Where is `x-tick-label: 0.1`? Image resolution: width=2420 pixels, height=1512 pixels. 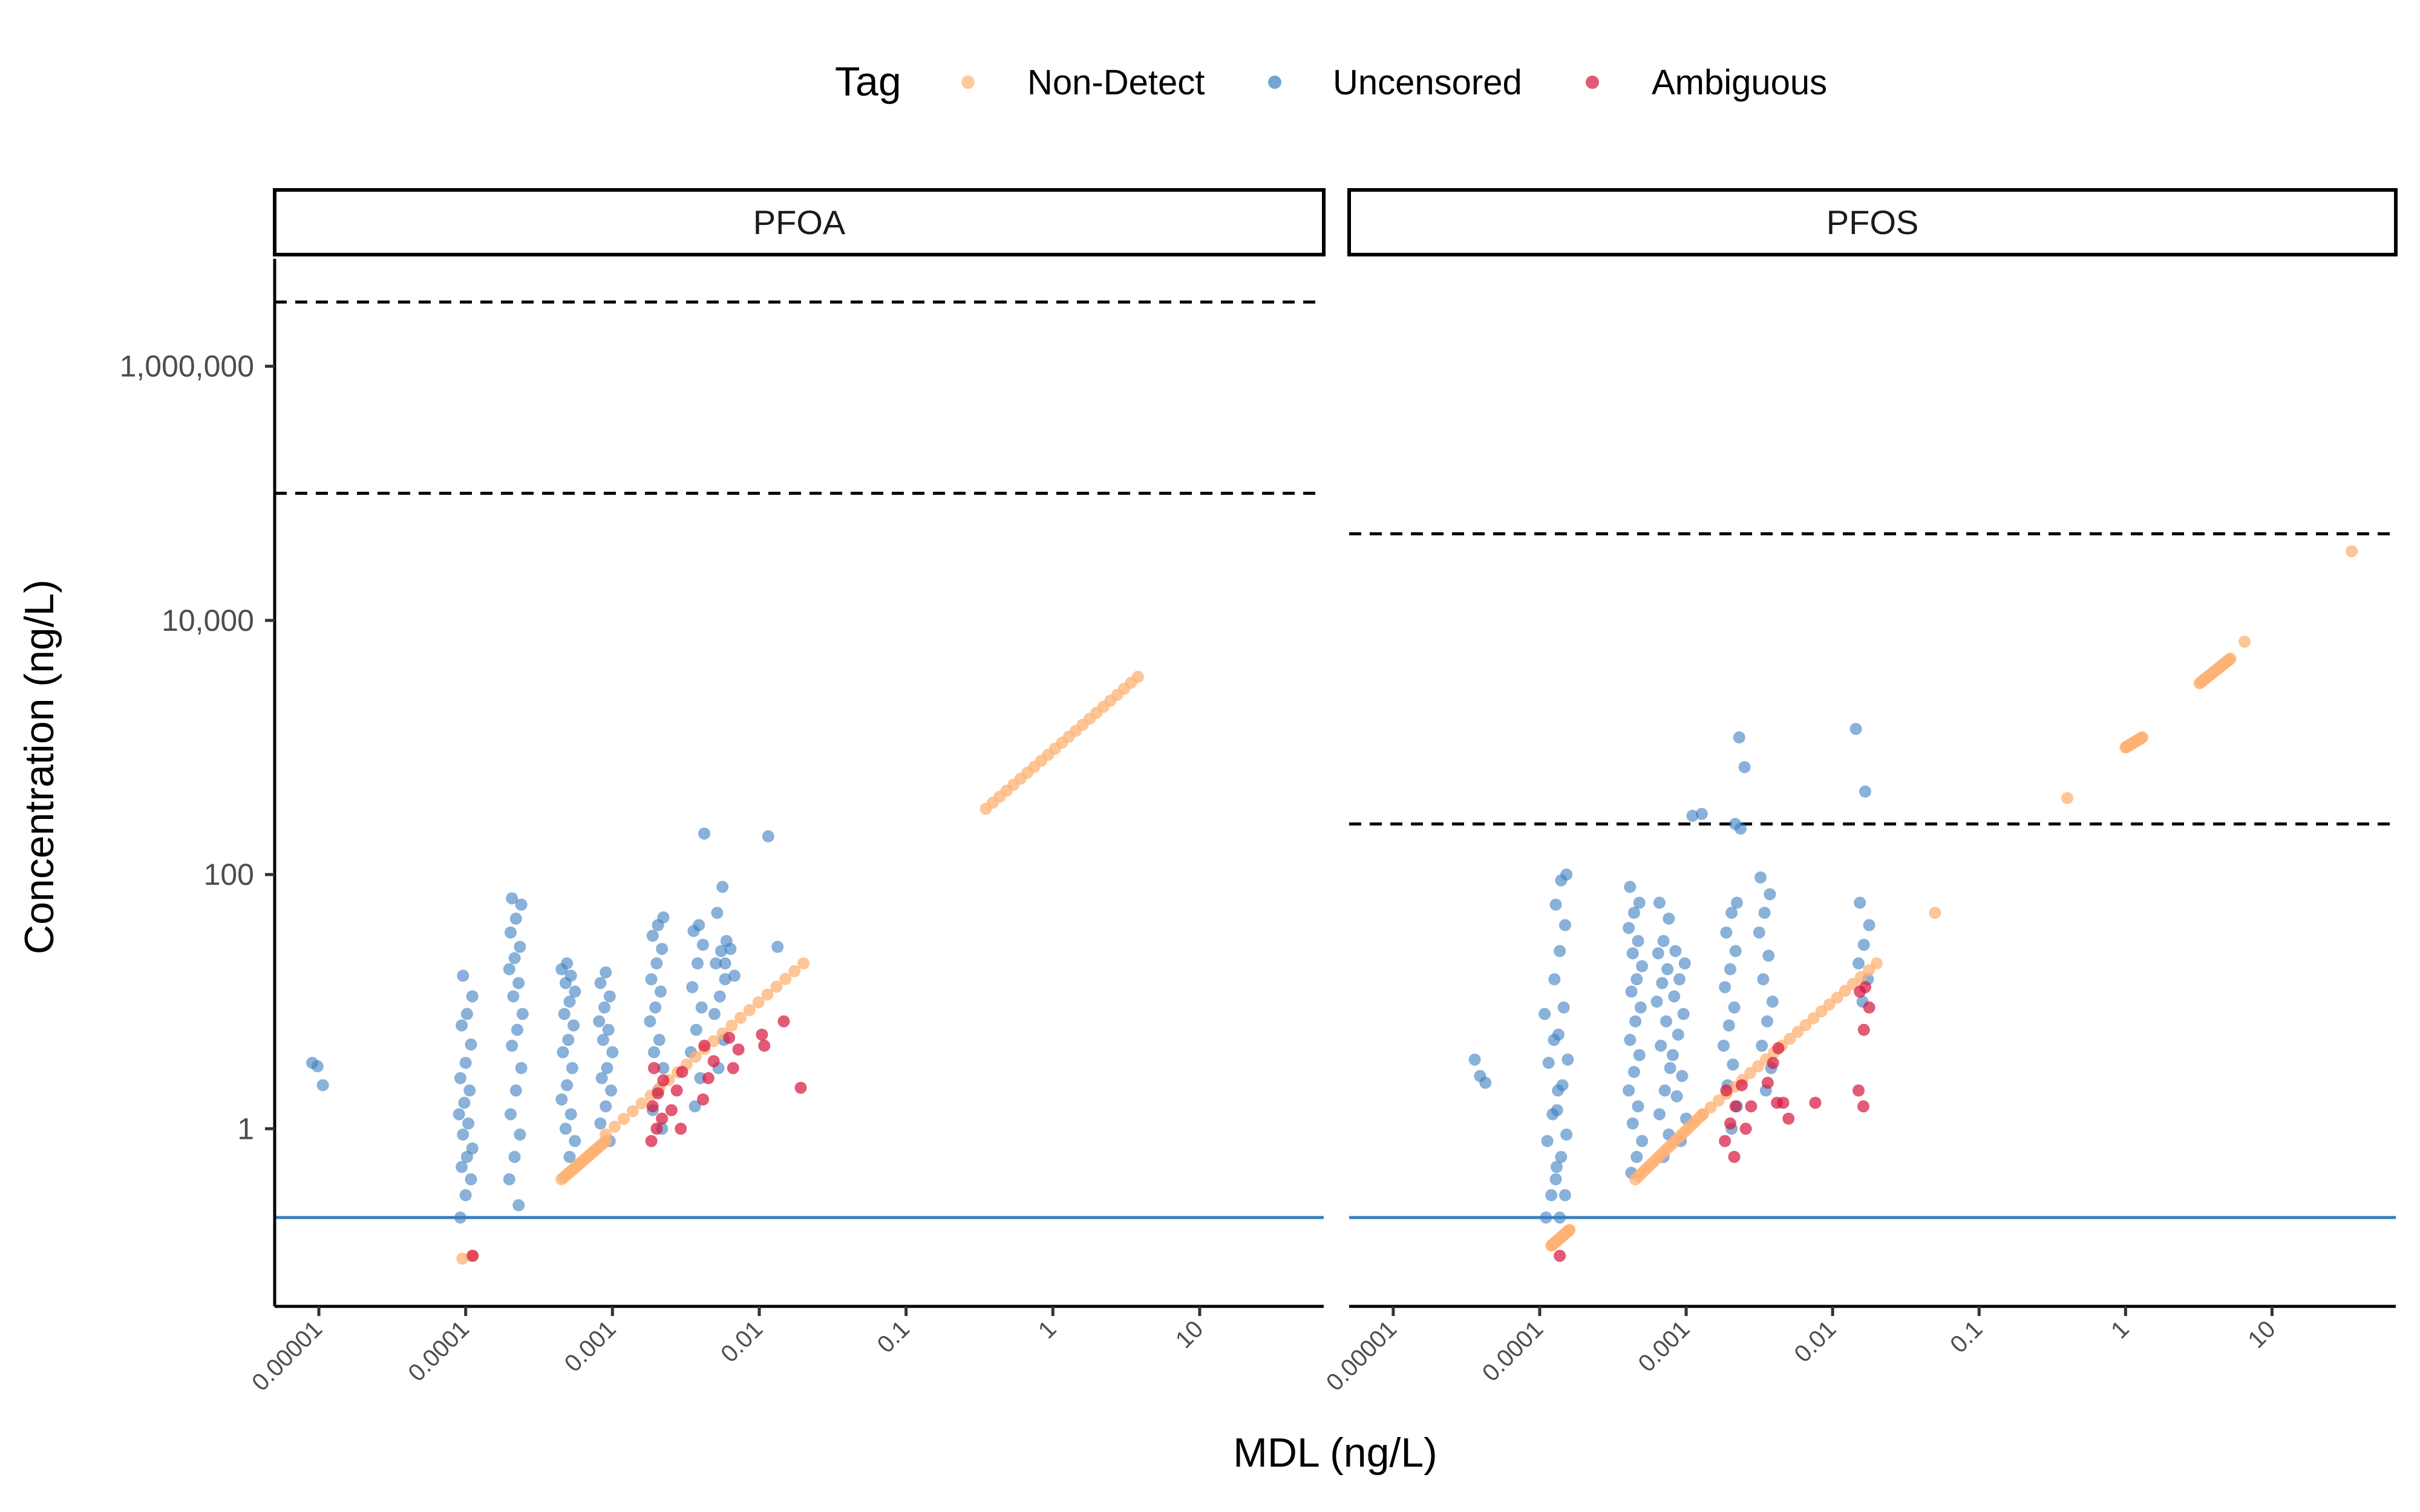
x-tick-label: 0.1 is located at coordinates (1966, 1336).